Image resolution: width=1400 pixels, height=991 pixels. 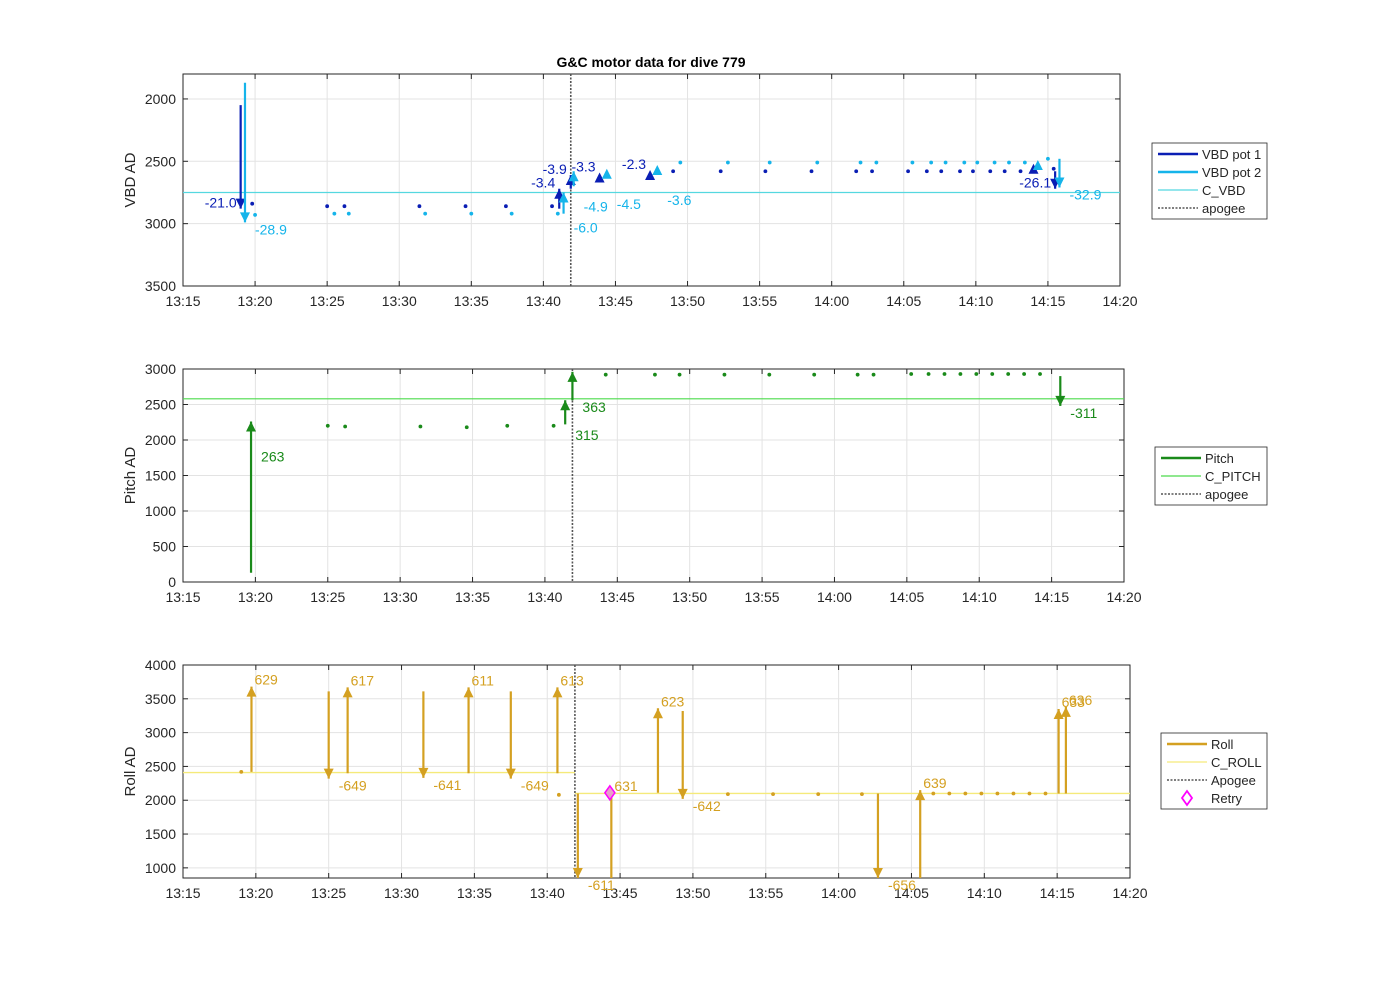 I want to click on arrow-value-label: 631, so click(x=626, y=786).